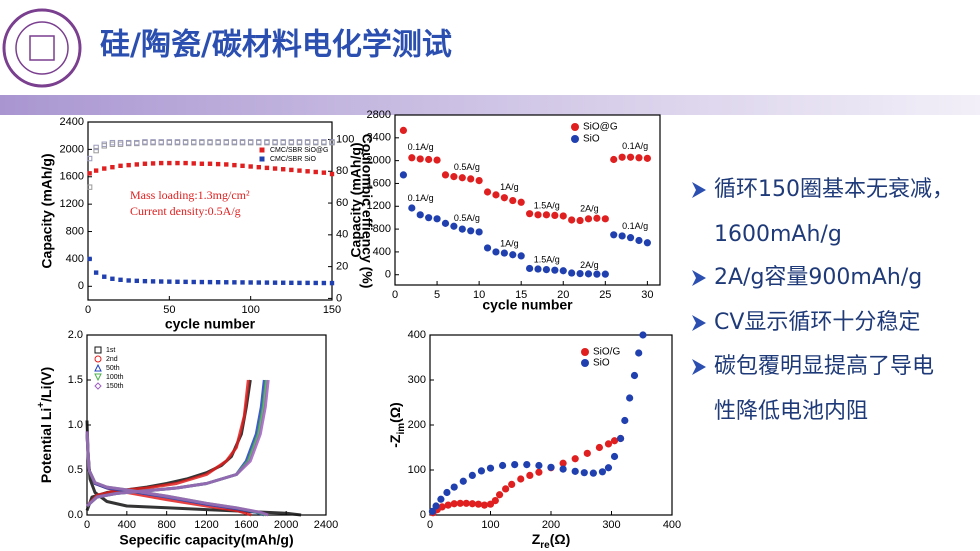 Image resolution: width=980 pixels, height=551 pixels. What do you see at coordinates (382, 252) in the screenshot?
I see `y-tick-label: 400` at bounding box center [382, 252].